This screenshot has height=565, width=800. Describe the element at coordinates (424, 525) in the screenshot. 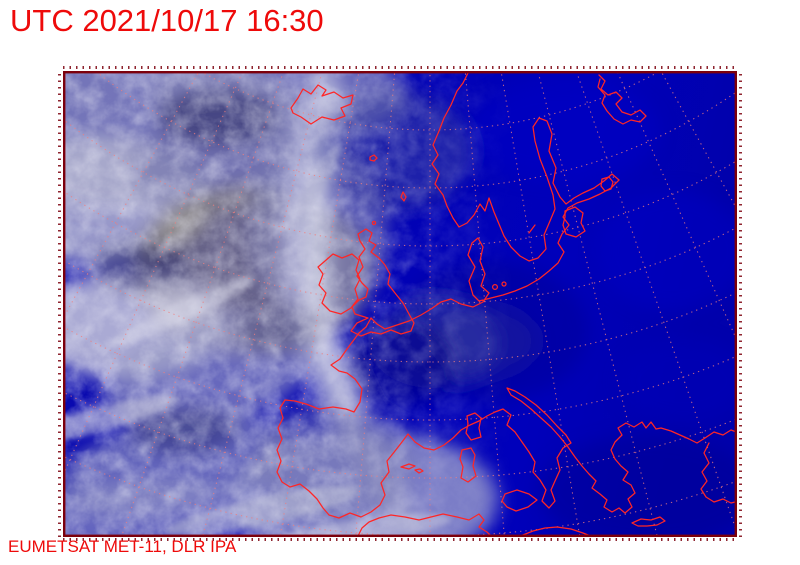

I see `coast-north-africa` at that location.